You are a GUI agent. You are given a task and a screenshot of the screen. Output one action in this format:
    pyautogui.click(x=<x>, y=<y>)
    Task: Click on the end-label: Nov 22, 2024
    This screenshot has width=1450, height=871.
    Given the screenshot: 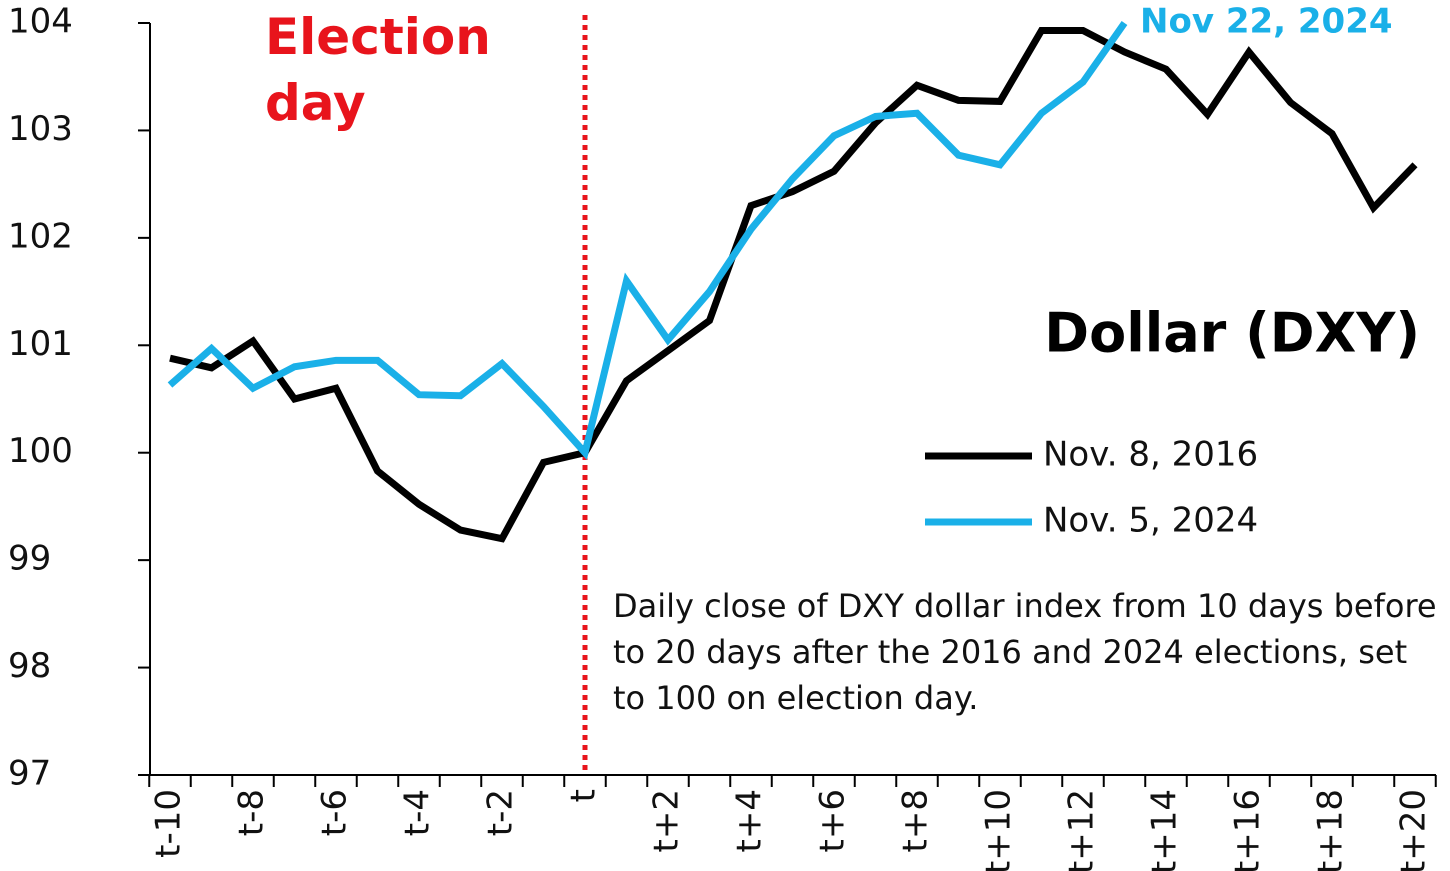 What is the action you would take?
    pyautogui.click(x=1266, y=22)
    